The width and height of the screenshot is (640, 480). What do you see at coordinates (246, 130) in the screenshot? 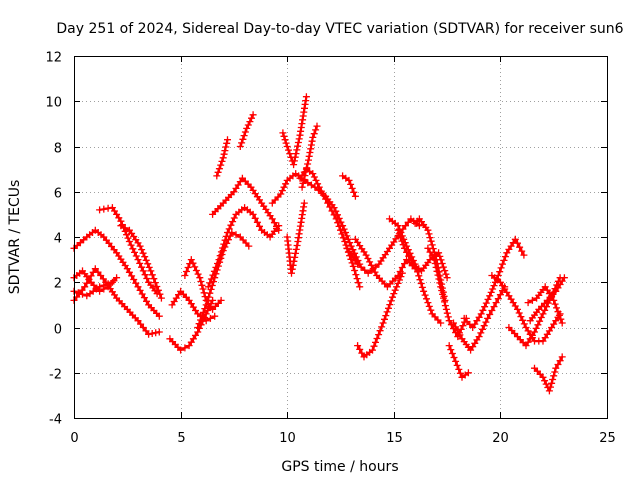
I see `series-arc-m` at bounding box center [246, 130].